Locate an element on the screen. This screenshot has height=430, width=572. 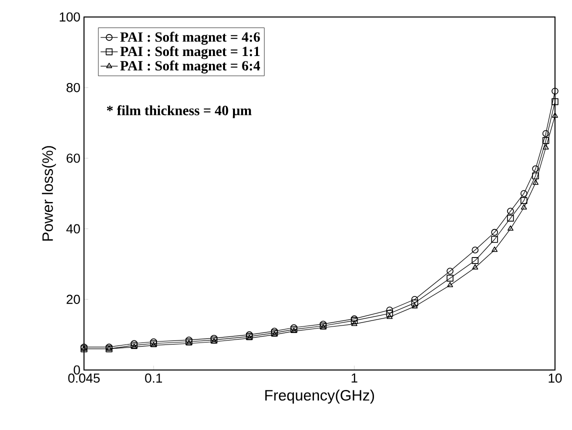
y-tick-label: 100 is located at coordinates (70, 17).